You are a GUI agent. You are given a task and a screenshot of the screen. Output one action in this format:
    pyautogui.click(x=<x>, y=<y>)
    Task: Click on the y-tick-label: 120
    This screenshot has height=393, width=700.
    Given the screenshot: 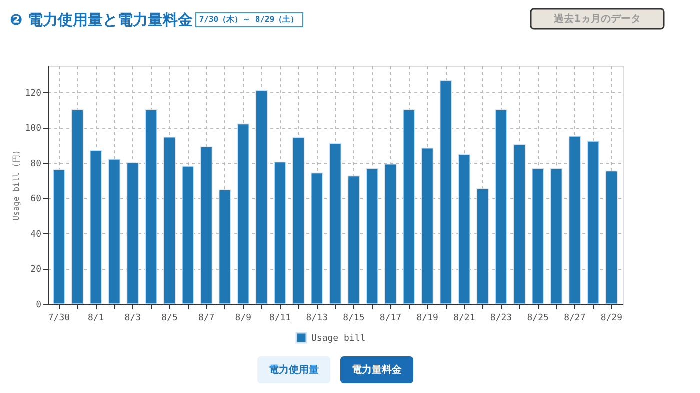 What is the action you would take?
    pyautogui.click(x=33, y=93)
    